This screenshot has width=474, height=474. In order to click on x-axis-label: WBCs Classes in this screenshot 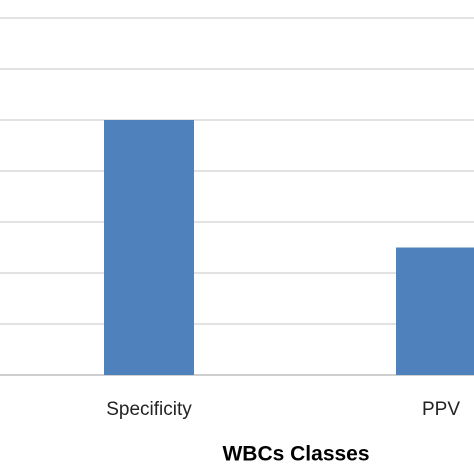, I will do `click(295, 454)`.